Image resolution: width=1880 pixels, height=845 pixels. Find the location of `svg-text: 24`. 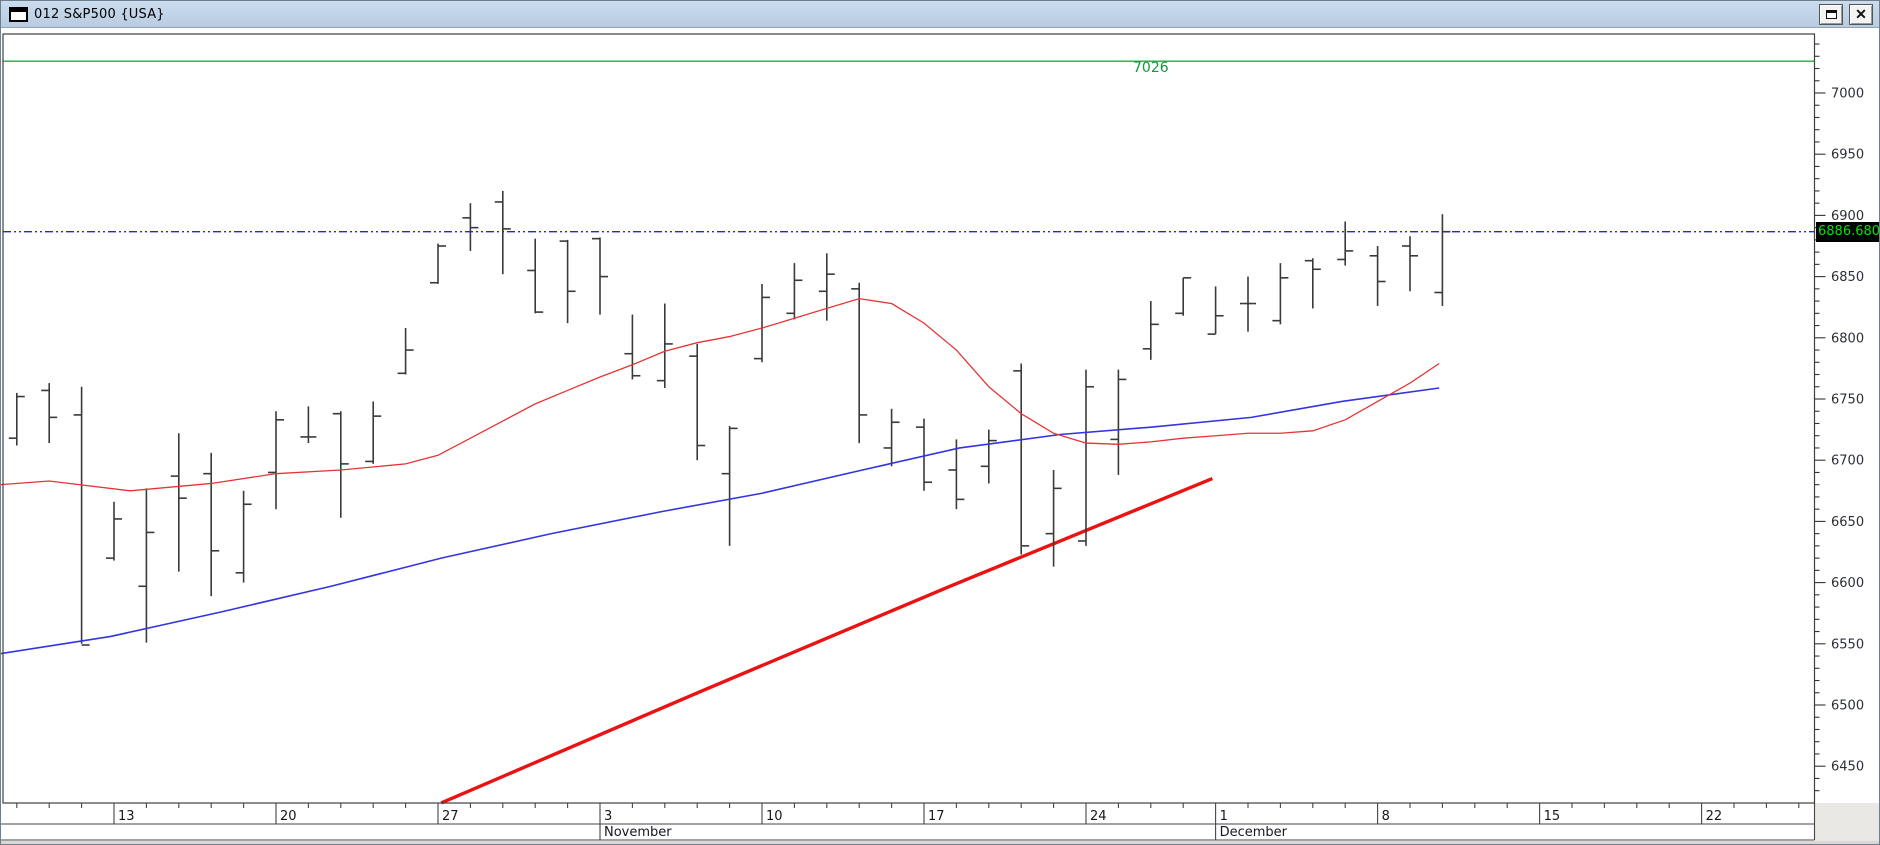

svg-text: 24 is located at coordinates (1098, 816).